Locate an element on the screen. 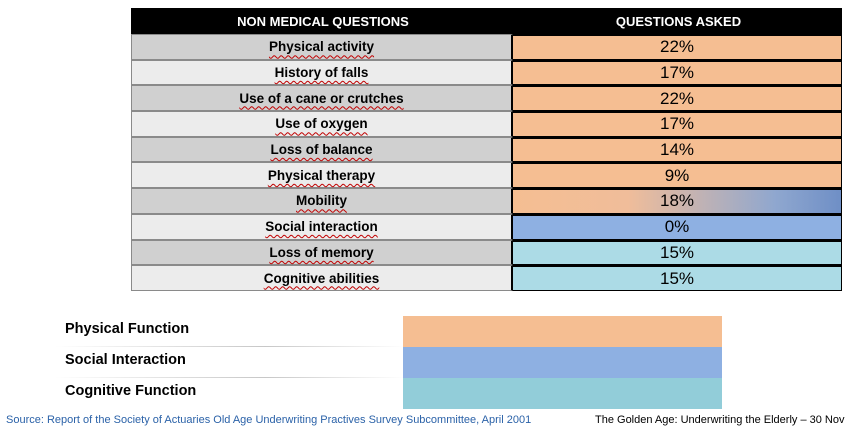  question-cell: Use of a cane or crutches is located at coordinates (322, 98).